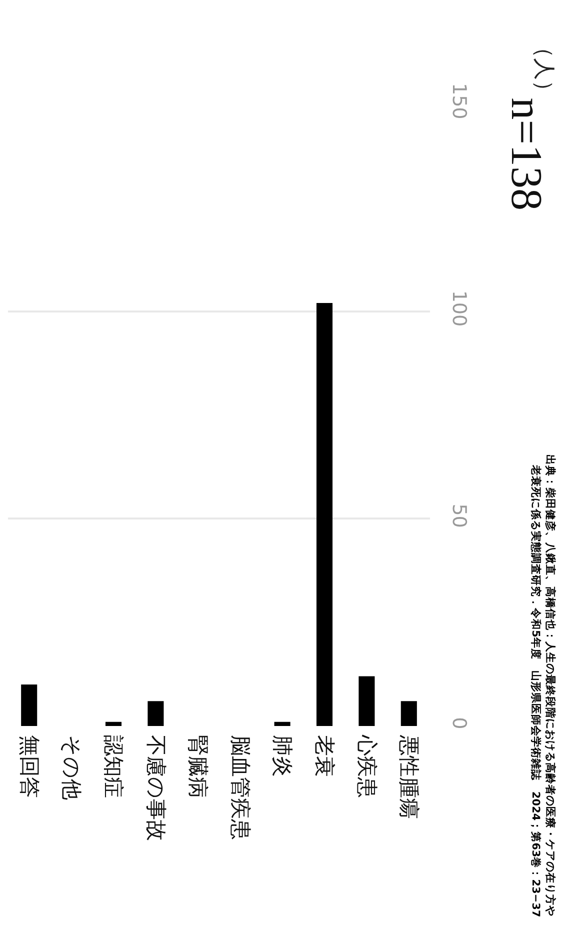  Describe the element at coordinates (459, 723) in the screenshot. I see `y-tick-label: 0` at that location.